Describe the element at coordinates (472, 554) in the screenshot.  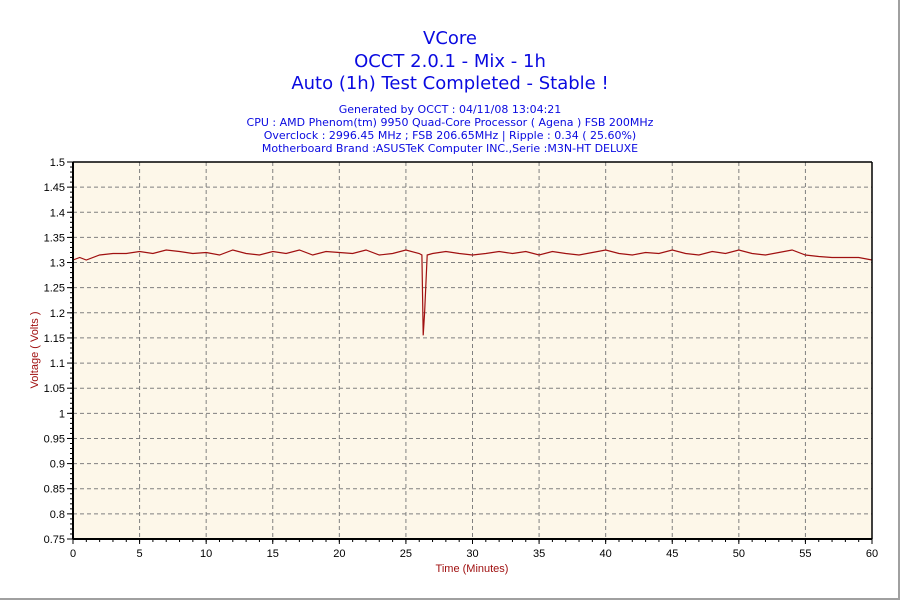
I see `x-tick-label: 30` at that location.